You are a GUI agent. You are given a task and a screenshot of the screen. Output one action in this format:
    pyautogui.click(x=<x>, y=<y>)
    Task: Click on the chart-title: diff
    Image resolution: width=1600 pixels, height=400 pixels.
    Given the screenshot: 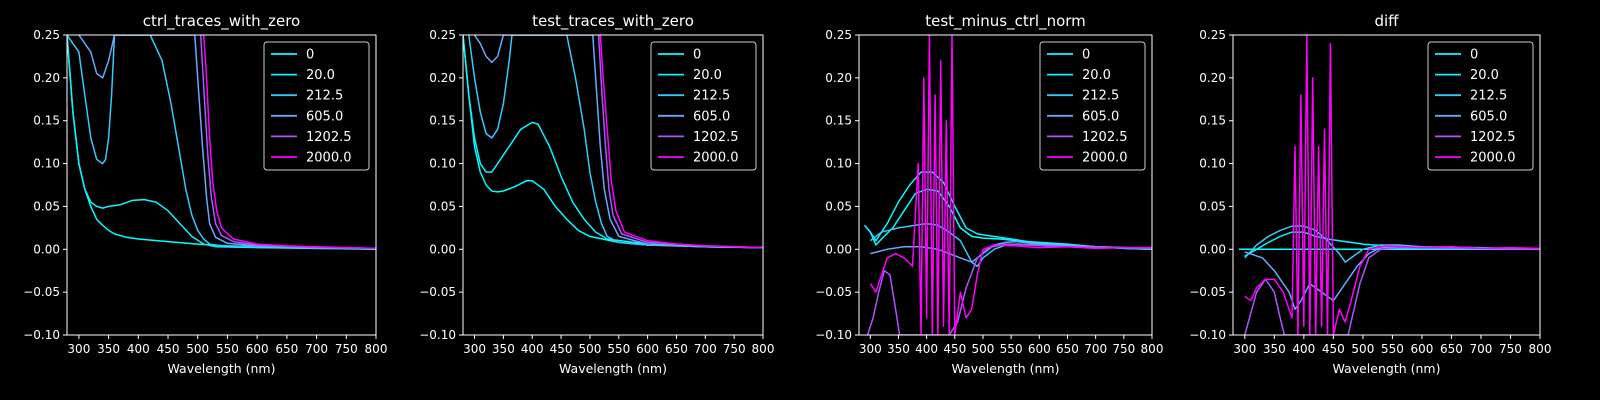 What is the action you would take?
    pyautogui.click(x=1386, y=21)
    